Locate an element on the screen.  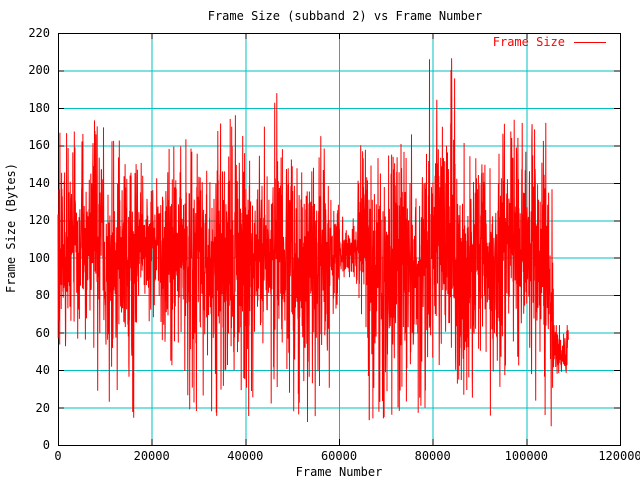
x-axis-label: Frame Number is located at coordinates (339, 472).